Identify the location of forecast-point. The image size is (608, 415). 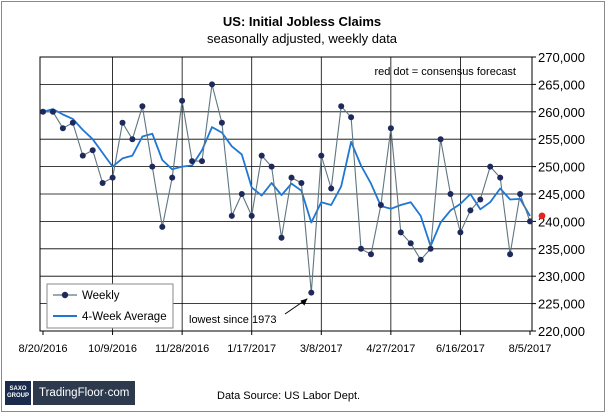
(542, 216).